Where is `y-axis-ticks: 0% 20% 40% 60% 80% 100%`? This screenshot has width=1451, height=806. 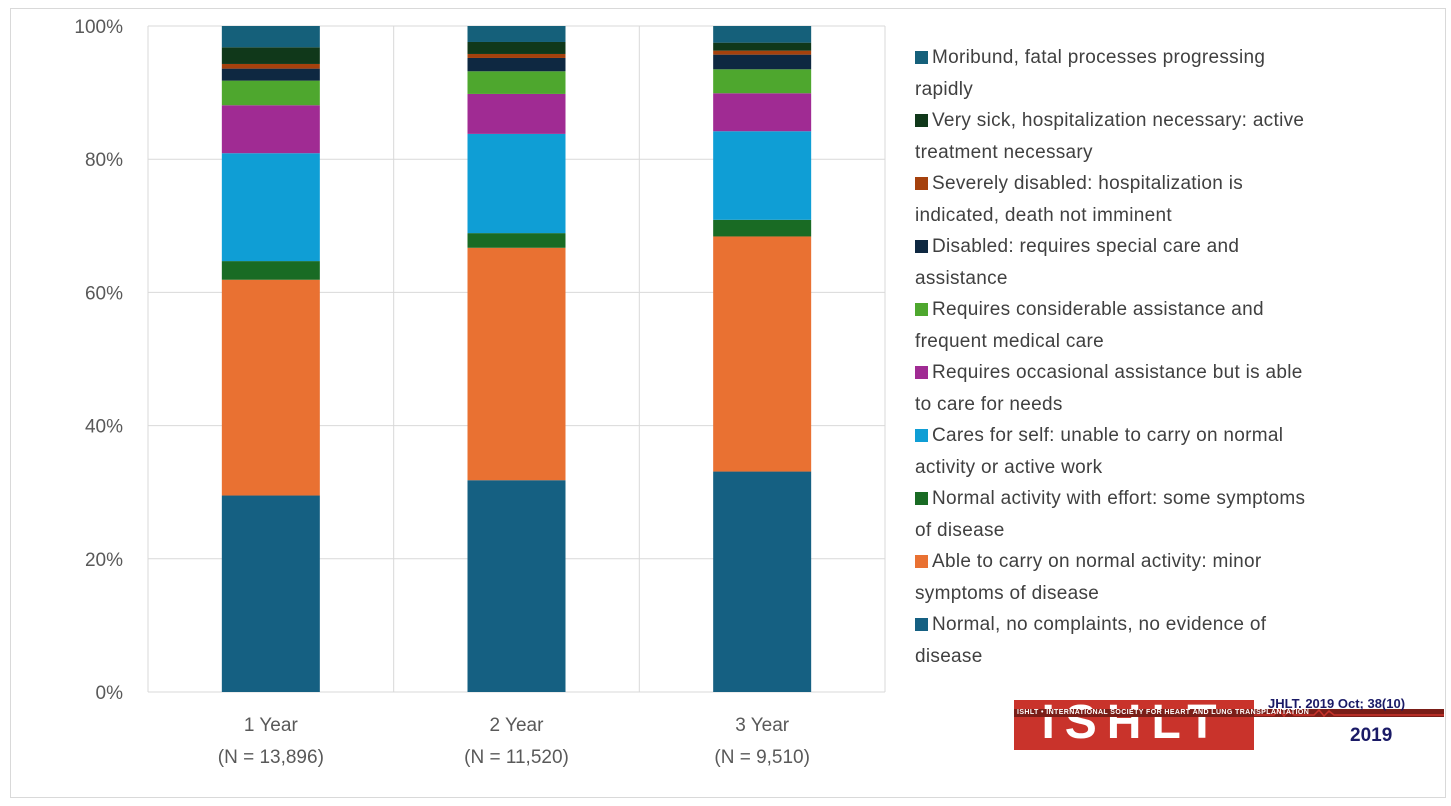
y-axis-ticks: 0% 20% 40% 60% 80% 100% is located at coordinates (98, 360).